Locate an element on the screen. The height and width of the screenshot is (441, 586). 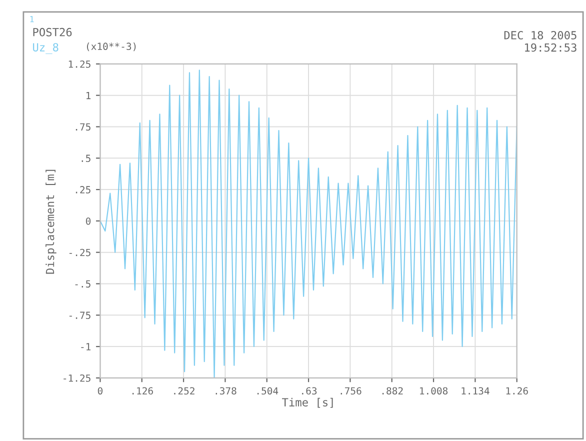
x-tick-label: .504 is located at coordinates (267, 391).